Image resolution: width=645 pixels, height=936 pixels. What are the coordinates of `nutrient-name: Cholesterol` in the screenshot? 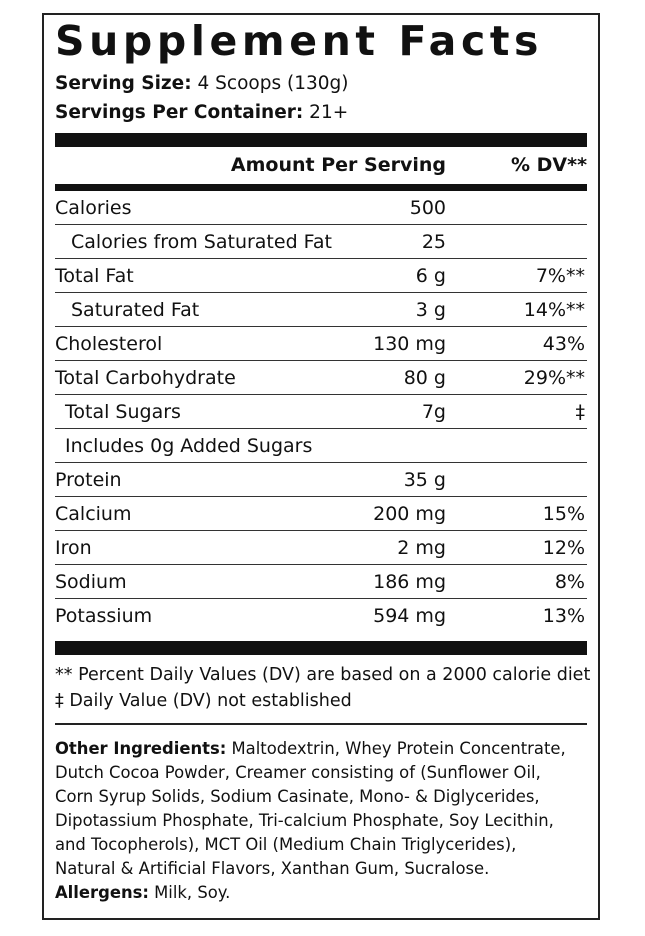 It's located at (109, 344).